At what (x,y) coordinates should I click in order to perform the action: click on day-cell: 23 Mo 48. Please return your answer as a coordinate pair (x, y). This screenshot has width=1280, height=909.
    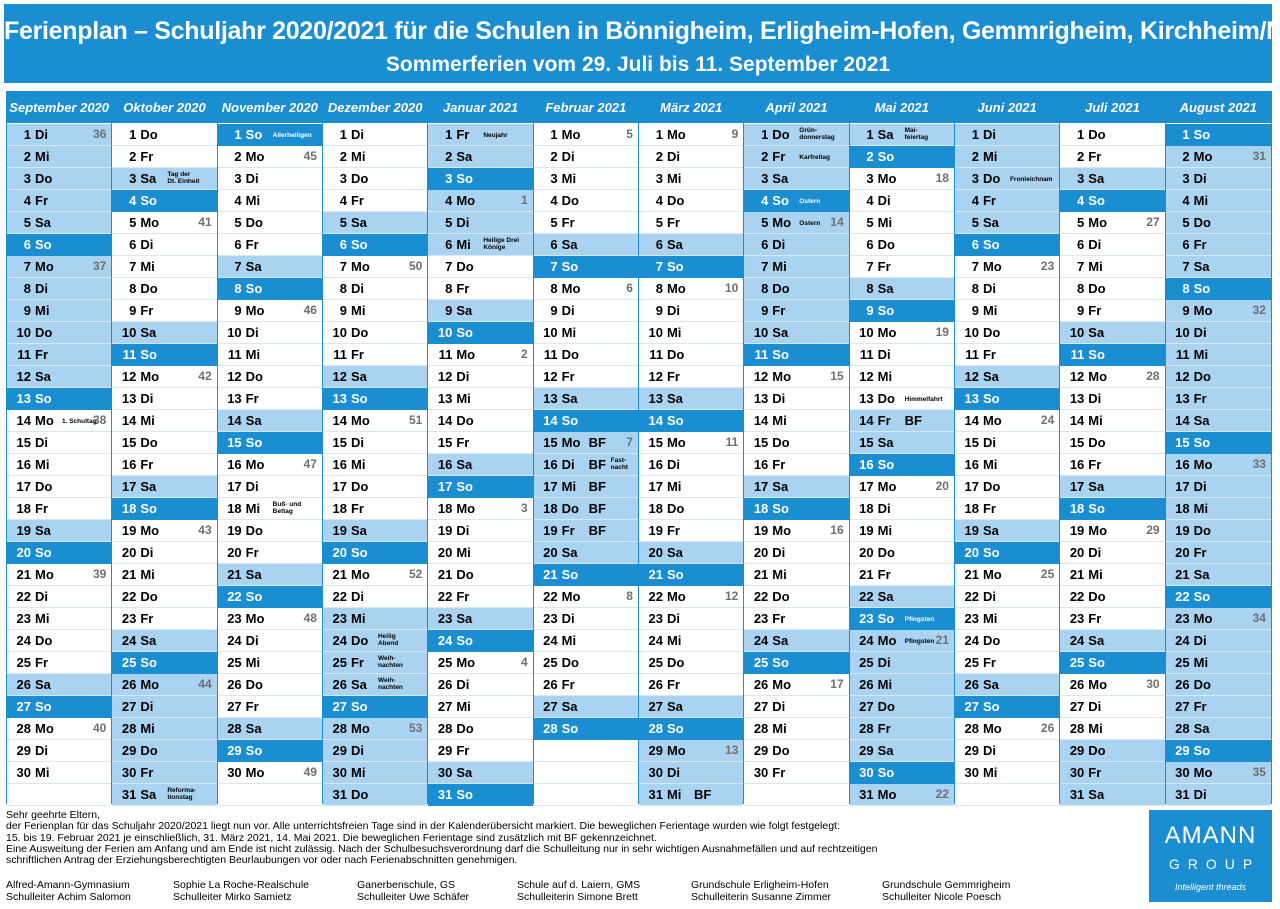
    Looking at the image, I should click on (269, 619).